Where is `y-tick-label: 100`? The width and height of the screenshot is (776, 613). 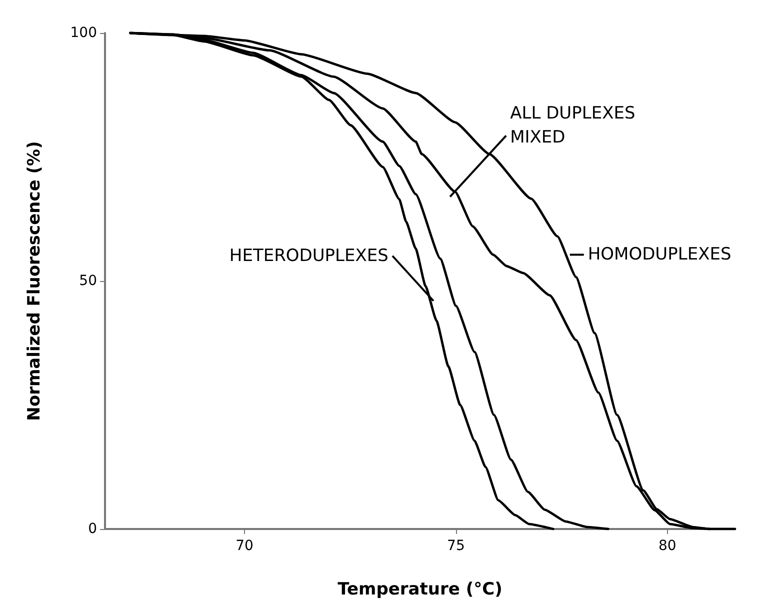
y-tick-label: 100 is located at coordinates (83, 33).